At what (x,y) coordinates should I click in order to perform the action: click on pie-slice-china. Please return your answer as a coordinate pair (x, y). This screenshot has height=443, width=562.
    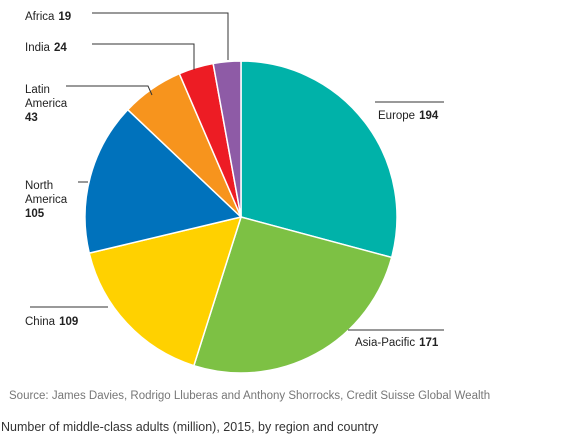
    Looking at the image, I should click on (165, 291).